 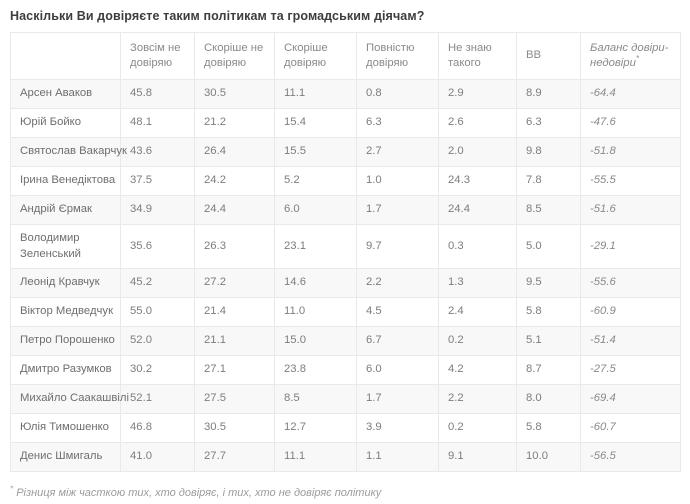 What do you see at coordinates (234, 370) in the screenshot?
I see `value-cell: 27.1` at bounding box center [234, 370].